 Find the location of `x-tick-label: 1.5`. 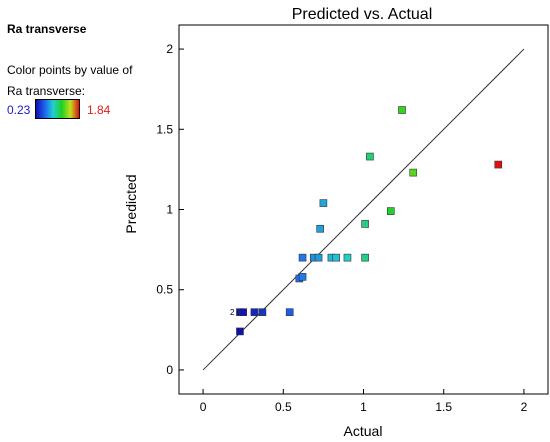

x-tick-label: 1.5 is located at coordinates (443, 407).